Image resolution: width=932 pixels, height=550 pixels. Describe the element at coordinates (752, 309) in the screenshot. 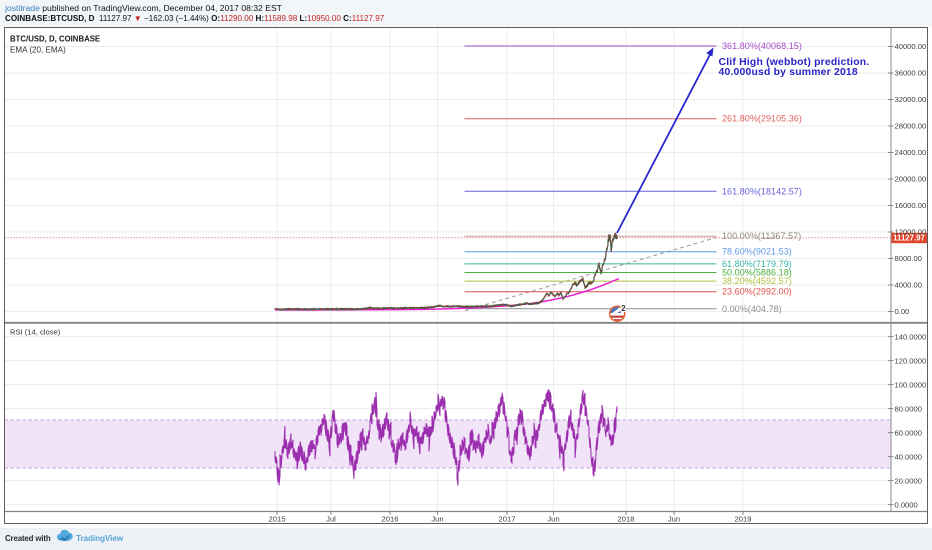

I see `svg-text: 0.00%(404.78)` at that location.